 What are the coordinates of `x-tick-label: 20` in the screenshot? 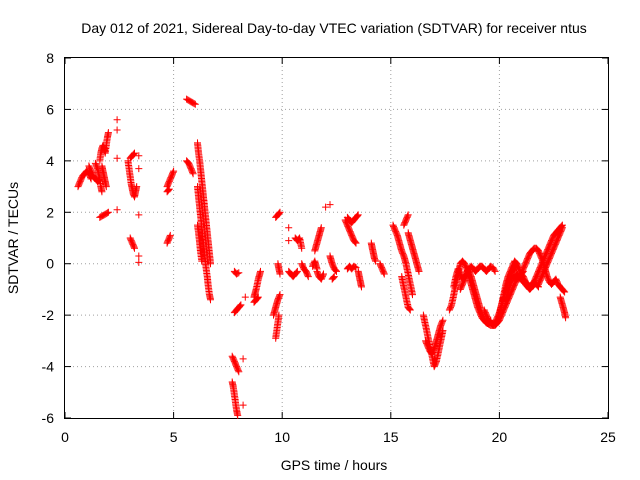 It's located at (500, 437).